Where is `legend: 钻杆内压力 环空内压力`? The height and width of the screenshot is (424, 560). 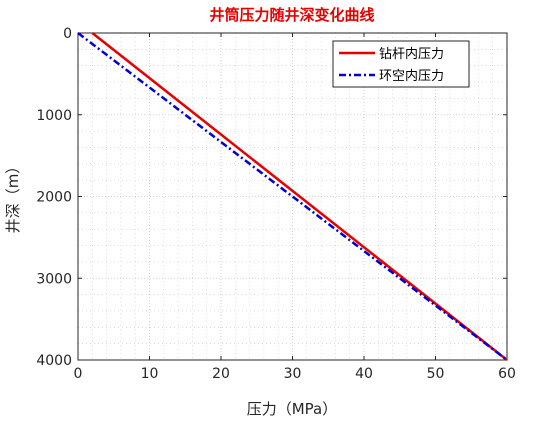 legend: 钻杆内压力 环空内压力 is located at coordinates (401, 64).